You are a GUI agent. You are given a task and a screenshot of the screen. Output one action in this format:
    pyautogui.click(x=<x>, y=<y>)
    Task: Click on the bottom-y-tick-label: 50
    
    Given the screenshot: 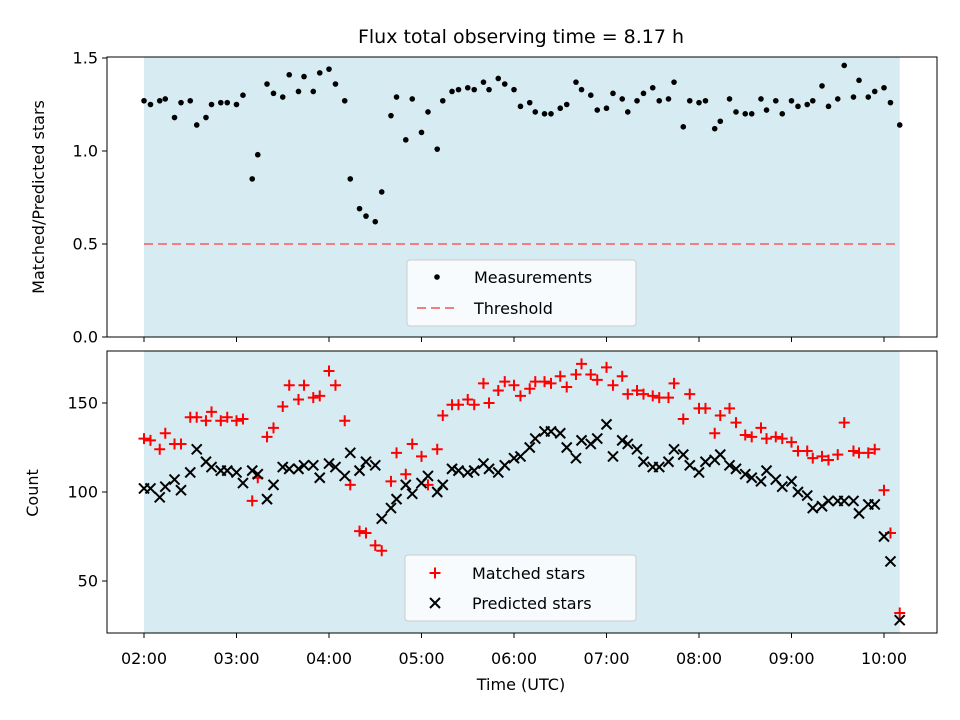 What is the action you would take?
    pyautogui.click(x=88, y=581)
    